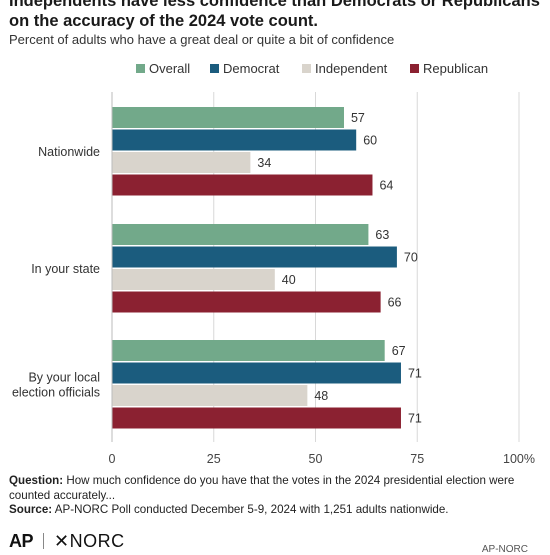 This screenshot has width=550, height=555. I want to click on legend-item-democrat: Democrat, so click(244, 68).